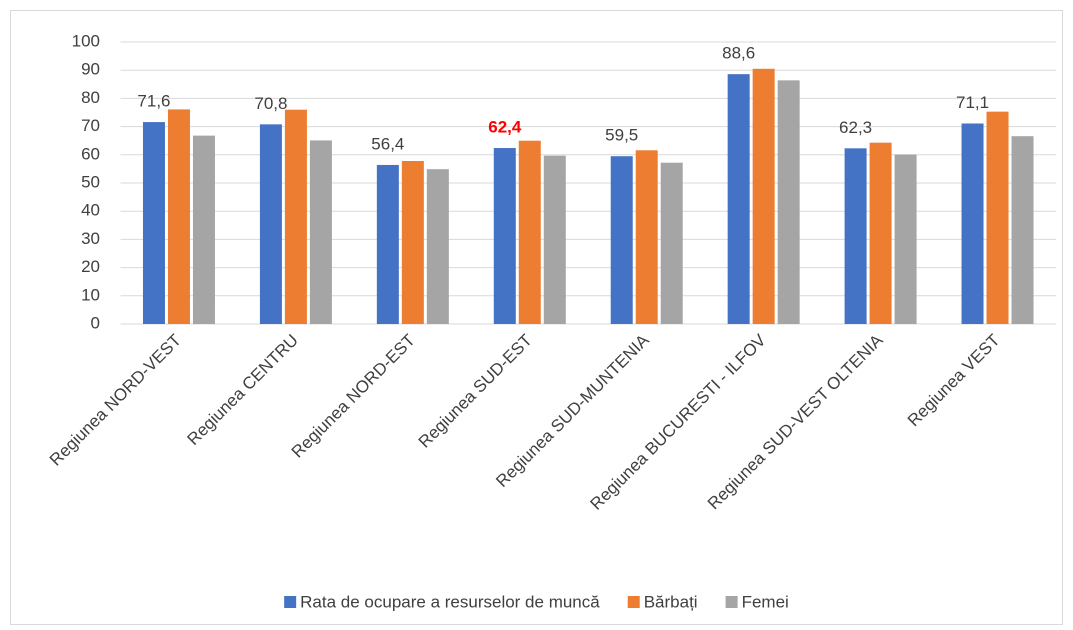  What do you see at coordinates (90, 97) in the screenshot?
I see `y-tick-label: 80` at bounding box center [90, 97].